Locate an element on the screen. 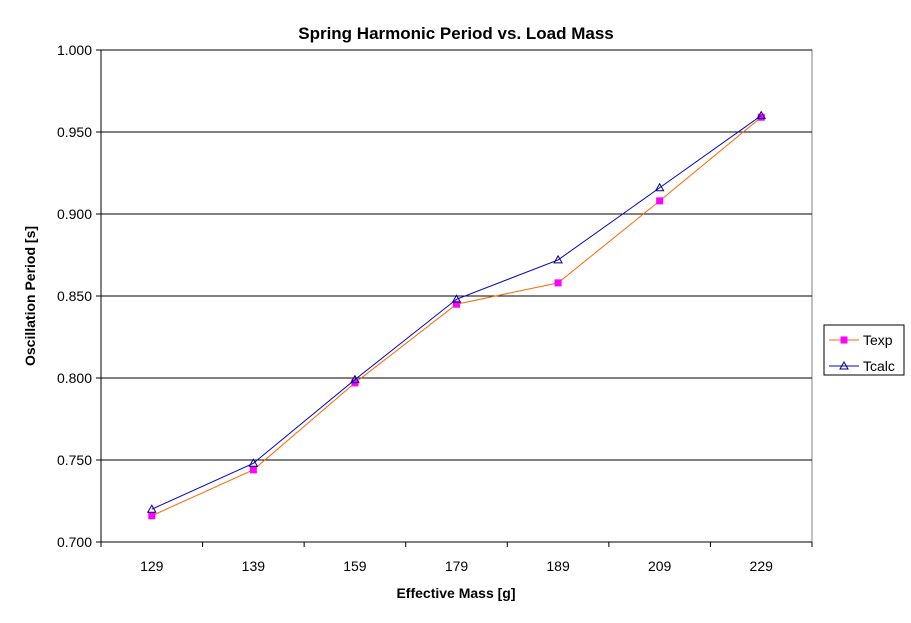 Image resolution: width=911 pixels, height=623 pixels. x-tick-label: 139 is located at coordinates (254, 566).